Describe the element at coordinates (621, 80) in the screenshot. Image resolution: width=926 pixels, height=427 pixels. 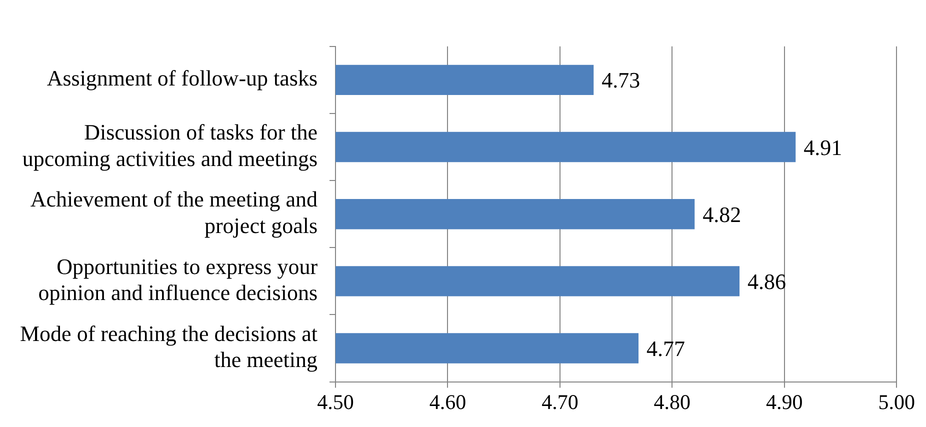
I see `data-label: 4.73` at that location.